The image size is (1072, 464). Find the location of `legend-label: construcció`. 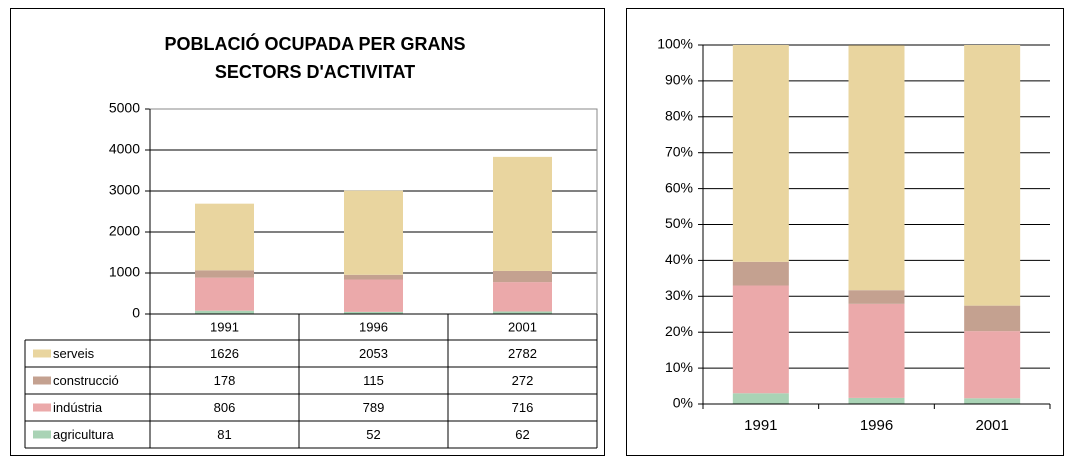

legend-label: construcció is located at coordinates (86, 380).